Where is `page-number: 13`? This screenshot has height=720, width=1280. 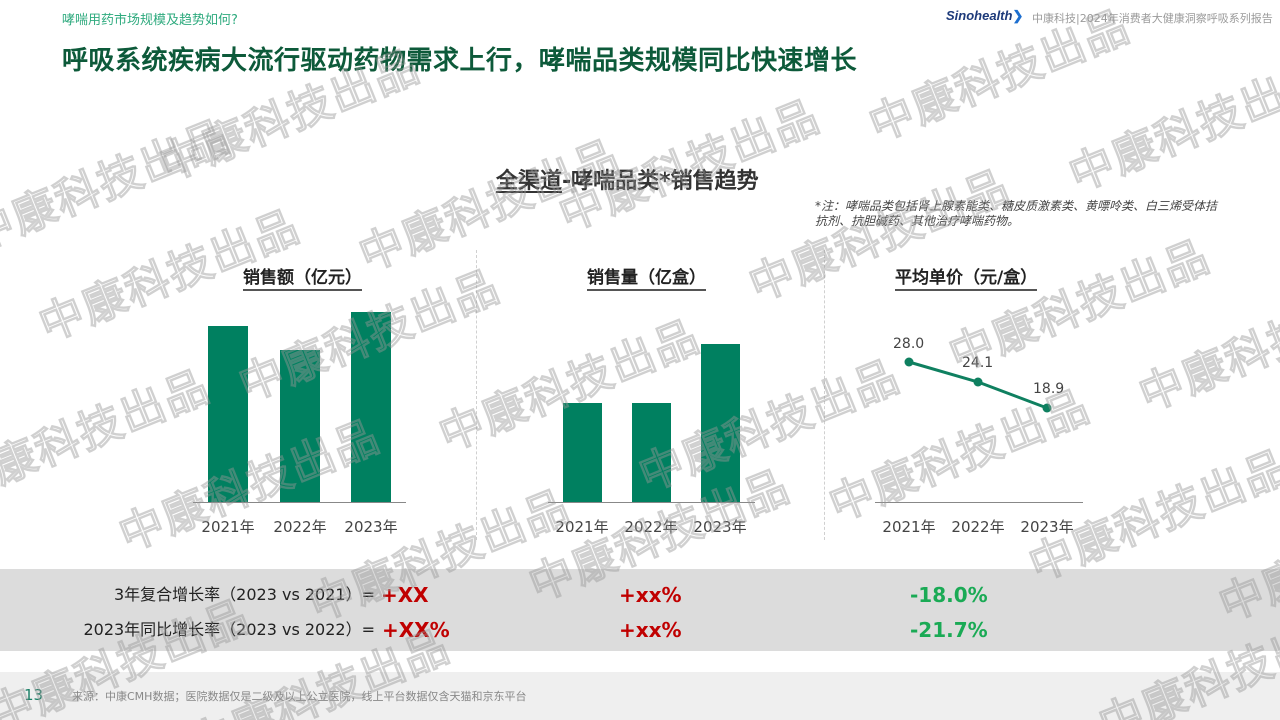
page-number: 13 is located at coordinates (34, 695).